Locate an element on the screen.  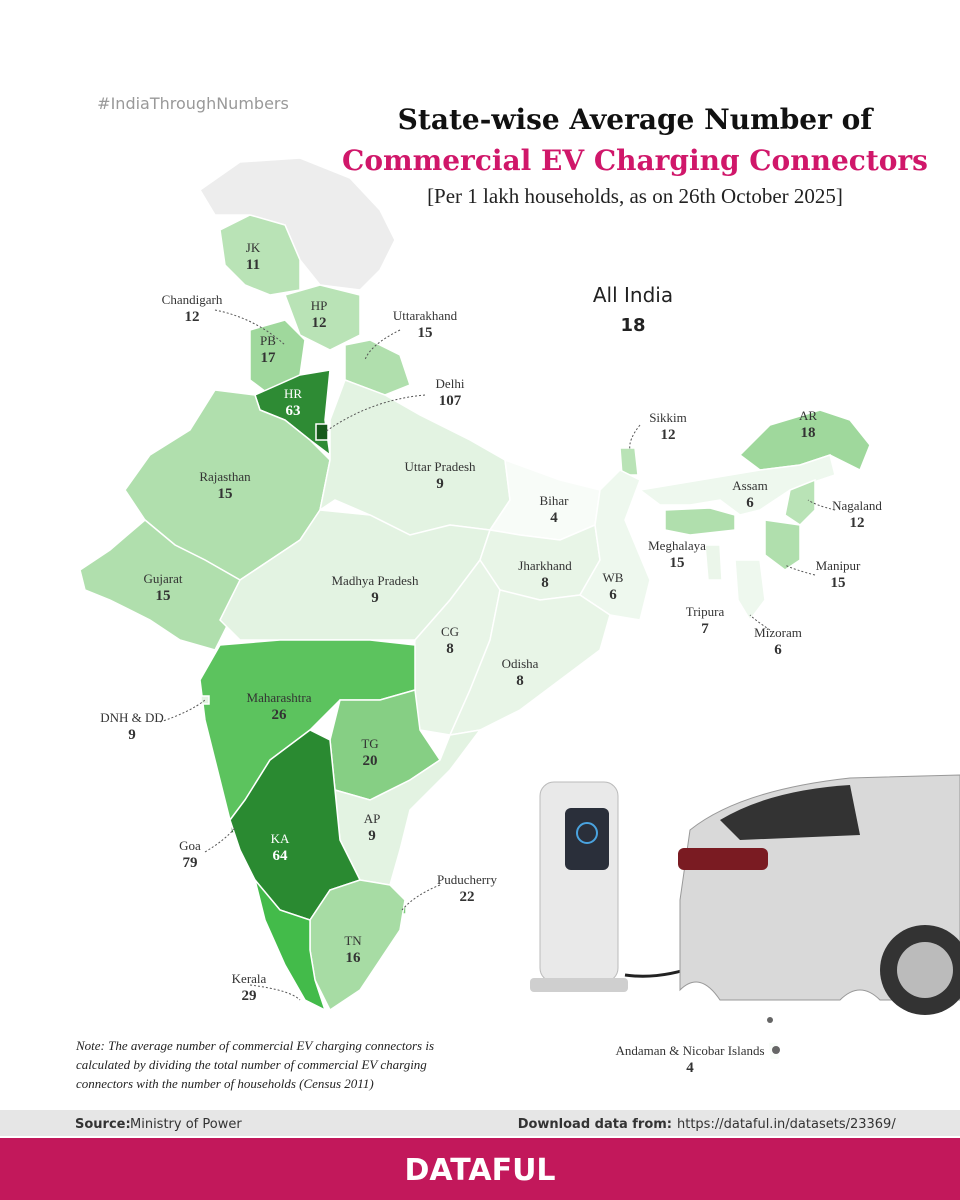
region-name: Goa is located at coordinates (190, 845).